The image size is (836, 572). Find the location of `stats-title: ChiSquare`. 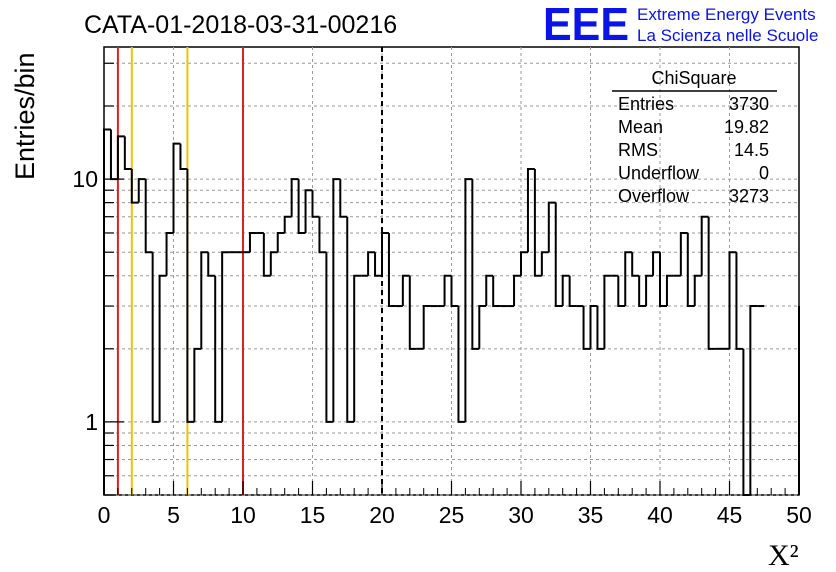

stats-title: ChiSquare is located at coordinates (693, 78).